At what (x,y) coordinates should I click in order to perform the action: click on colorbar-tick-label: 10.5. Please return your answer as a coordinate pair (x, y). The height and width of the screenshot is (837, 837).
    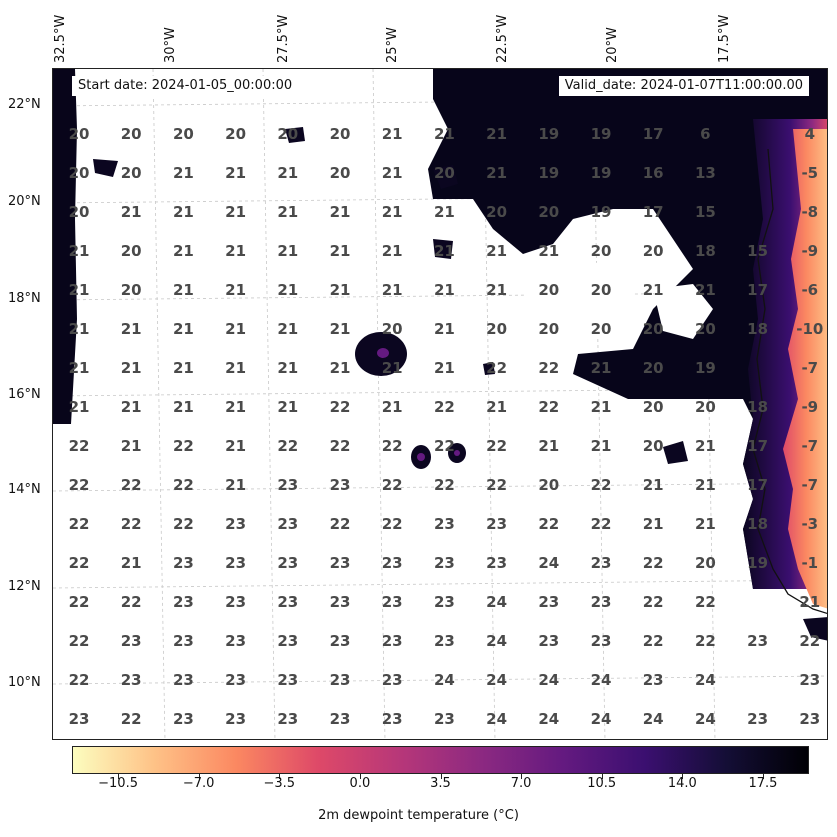
    Looking at the image, I should click on (602, 783).